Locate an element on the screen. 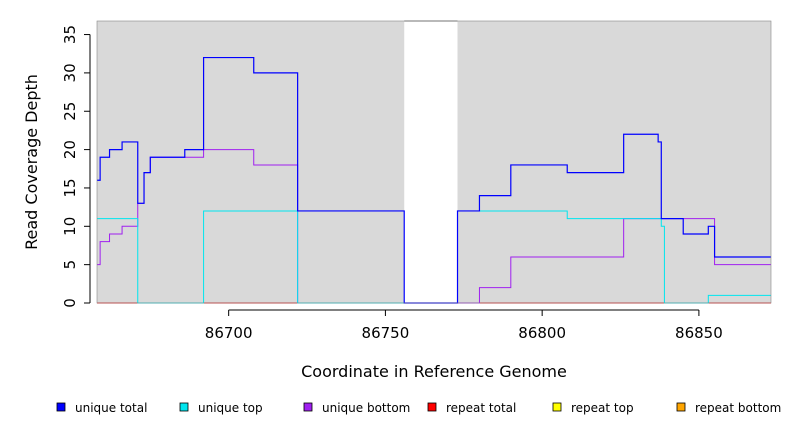 The width and height of the screenshot is (792, 432). legend-swatch-repeat-bottom is located at coordinates (681, 407).